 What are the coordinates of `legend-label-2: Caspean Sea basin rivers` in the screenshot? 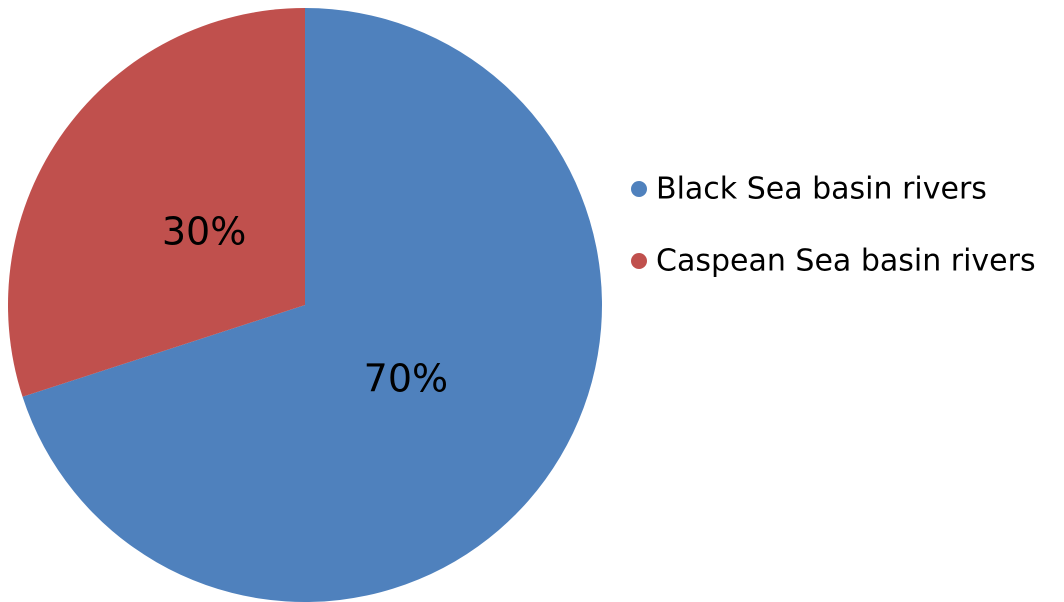 It's located at (846, 261).